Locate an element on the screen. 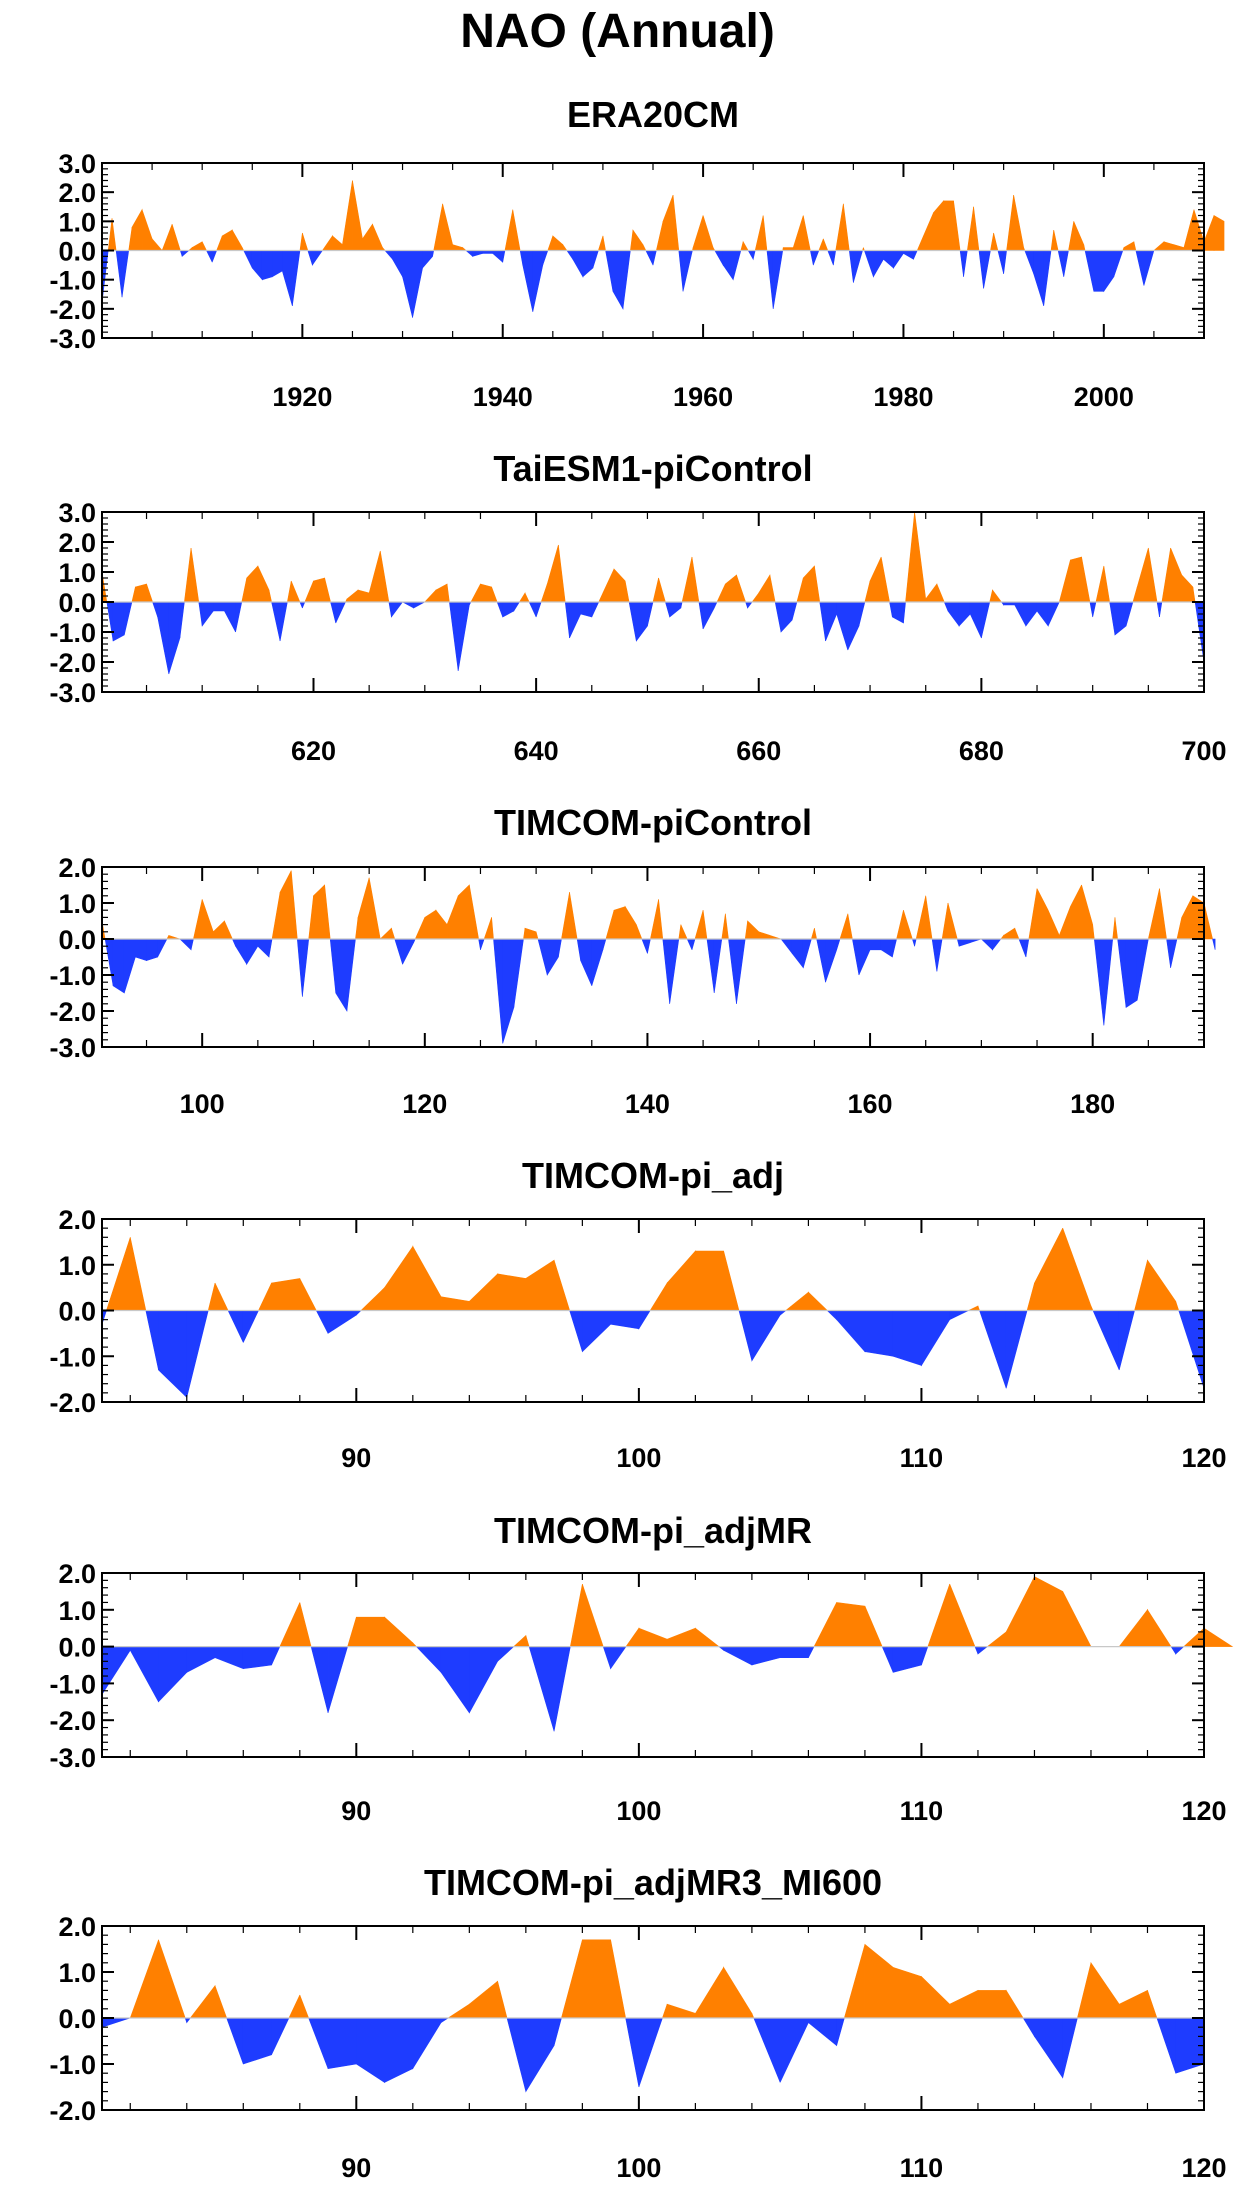 Image resolution: width=1235 pixels, height=2185 pixels. x-tick-label: 1940 is located at coordinates (503, 397).